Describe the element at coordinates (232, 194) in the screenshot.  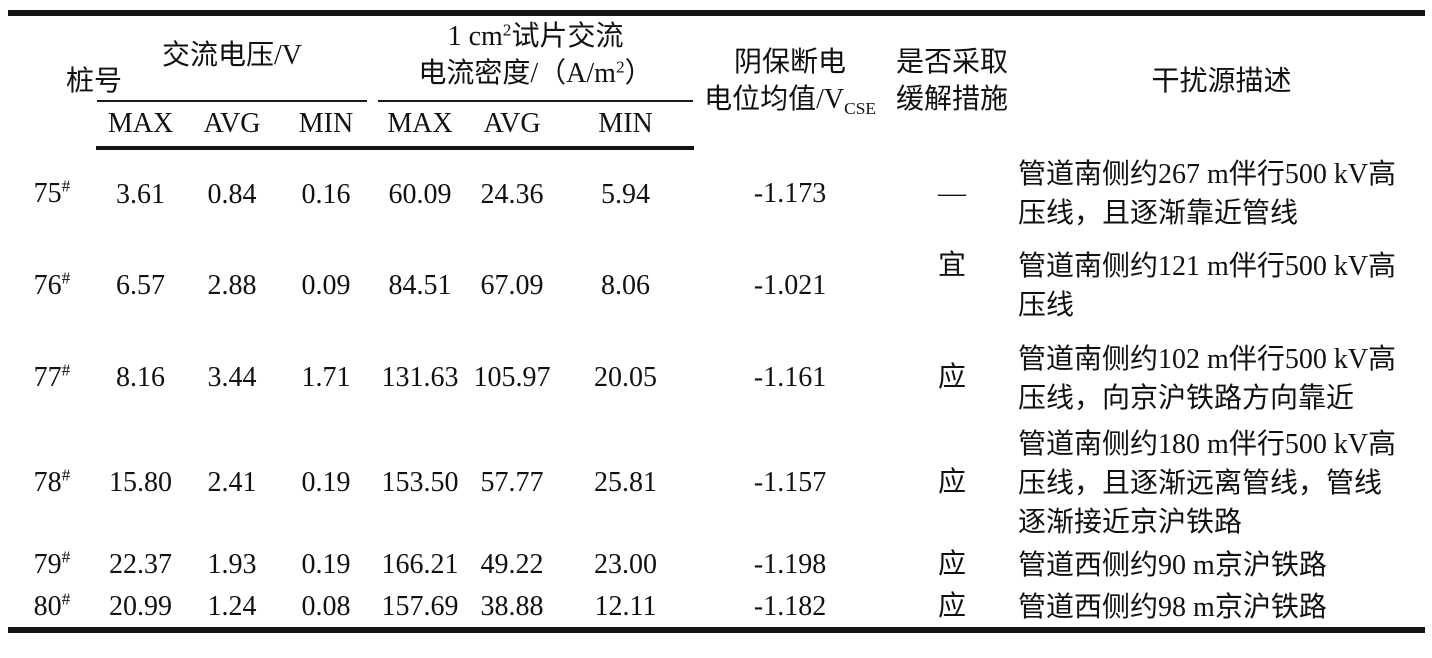
I see `cell-voltage-avg: 0.84` at that location.